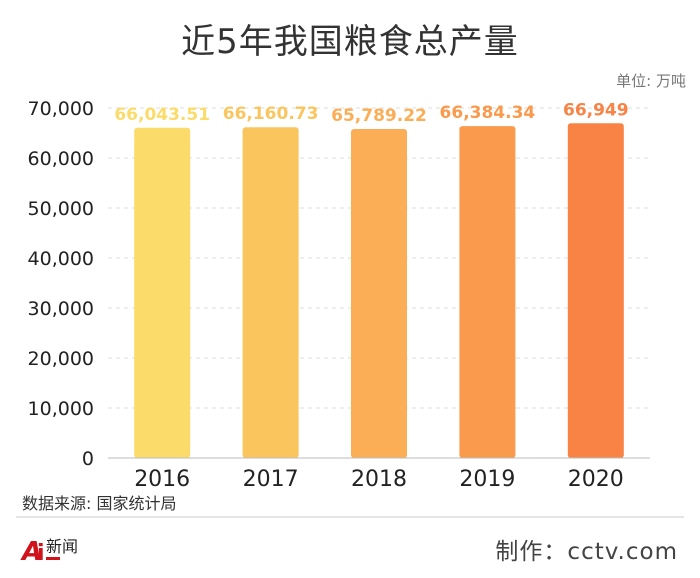 Image resolution: width=700 pixels, height=578 pixels. I want to click on value-label-2016: 66,043.51, so click(162, 115).